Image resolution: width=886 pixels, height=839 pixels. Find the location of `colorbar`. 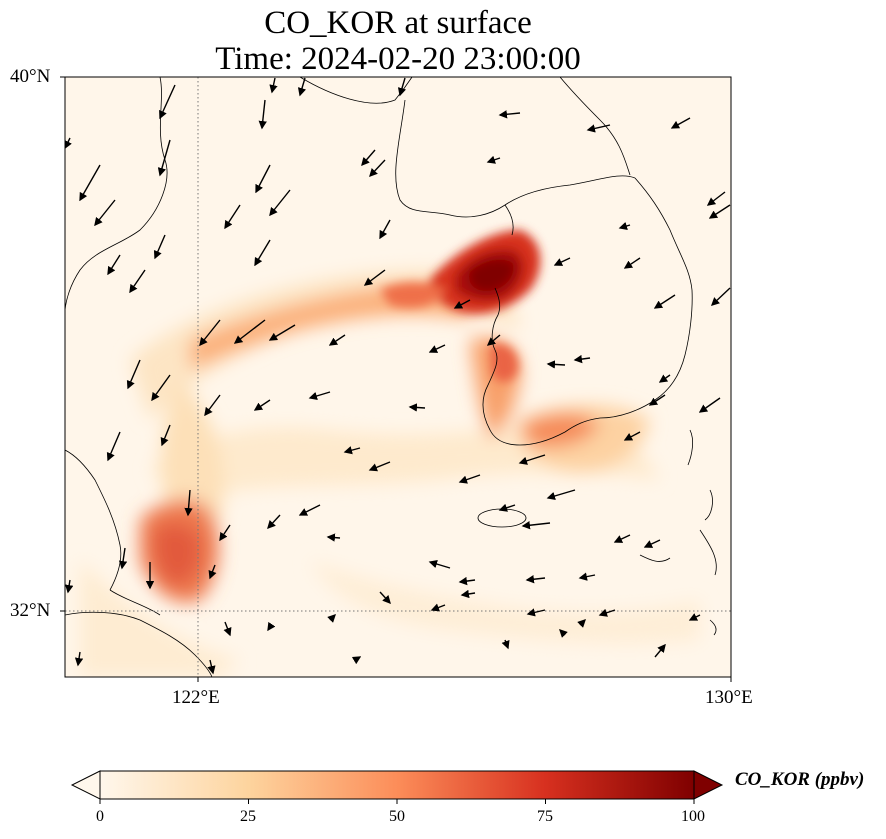

colorbar is located at coordinates (397, 787).